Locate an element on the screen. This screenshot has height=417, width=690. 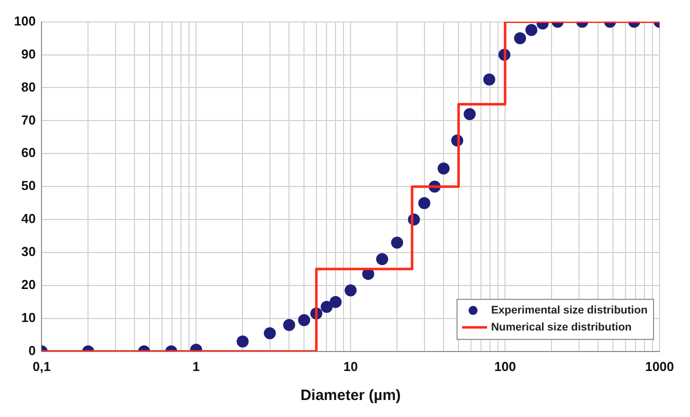
y-tick-label: 0 is located at coordinates (32, 350).